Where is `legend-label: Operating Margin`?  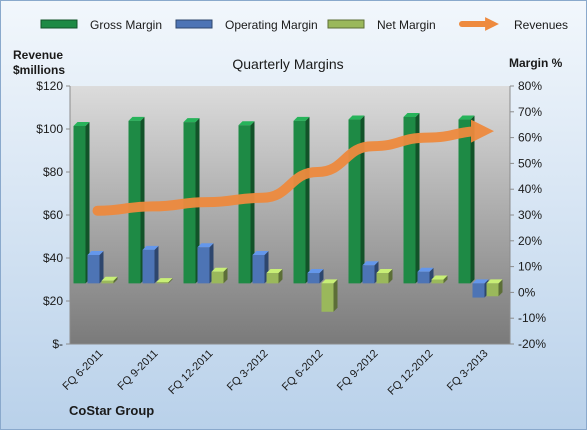 legend-label: Operating Margin is located at coordinates (271, 25).